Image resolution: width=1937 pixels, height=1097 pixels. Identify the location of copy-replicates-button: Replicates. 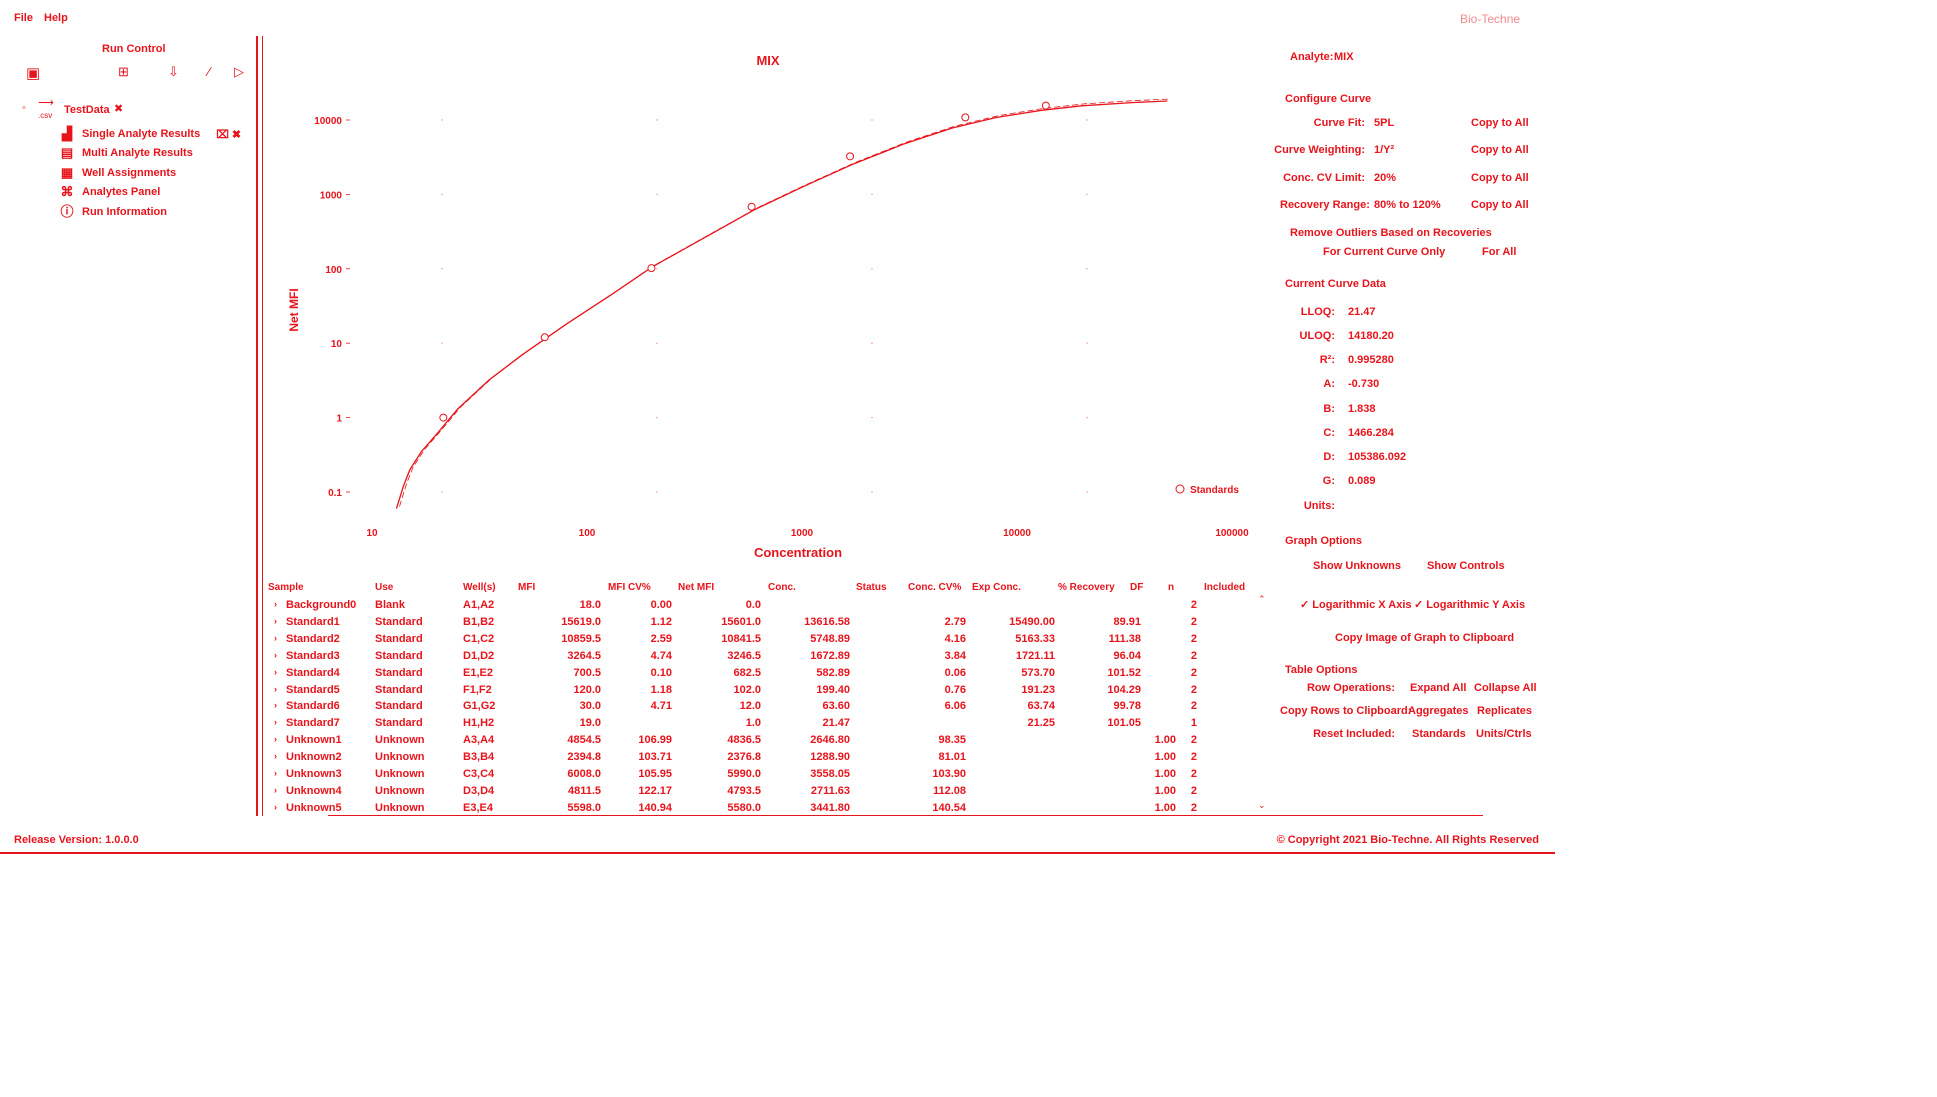
(1505, 711).